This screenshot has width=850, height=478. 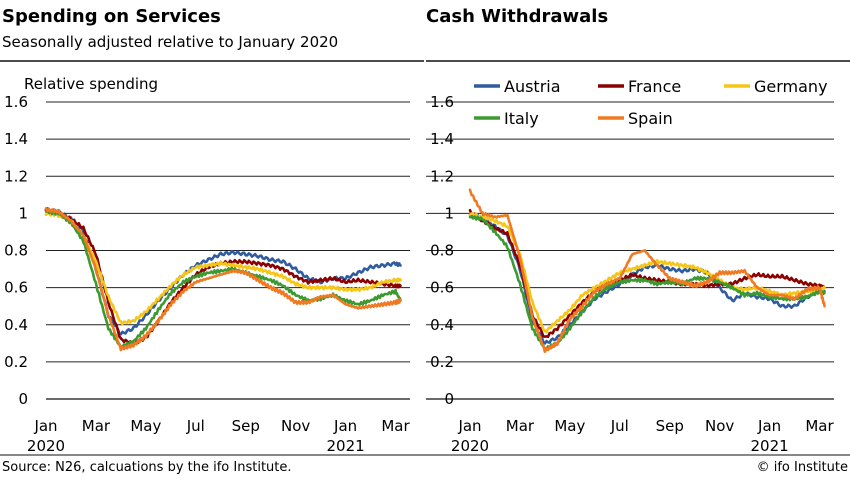 I want to click on left-y-tick-label: 0.4, so click(x=16, y=325).